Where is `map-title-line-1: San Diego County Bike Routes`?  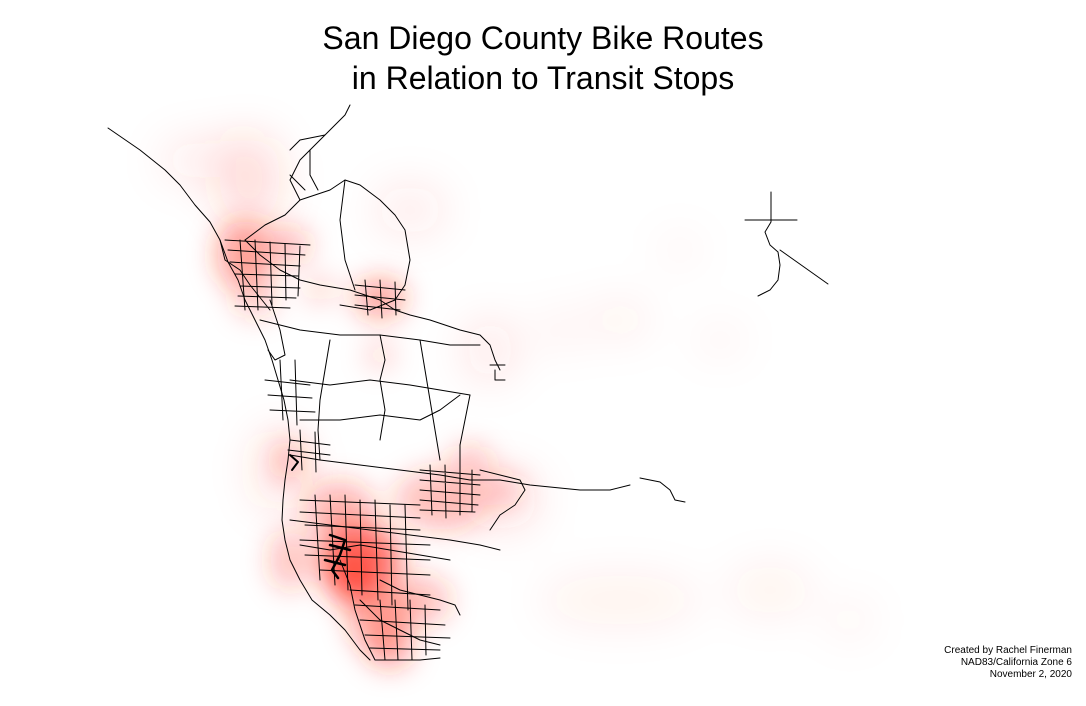
map-title-line-1: San Diego County Bike Routes is located at coordinates (543, 38).